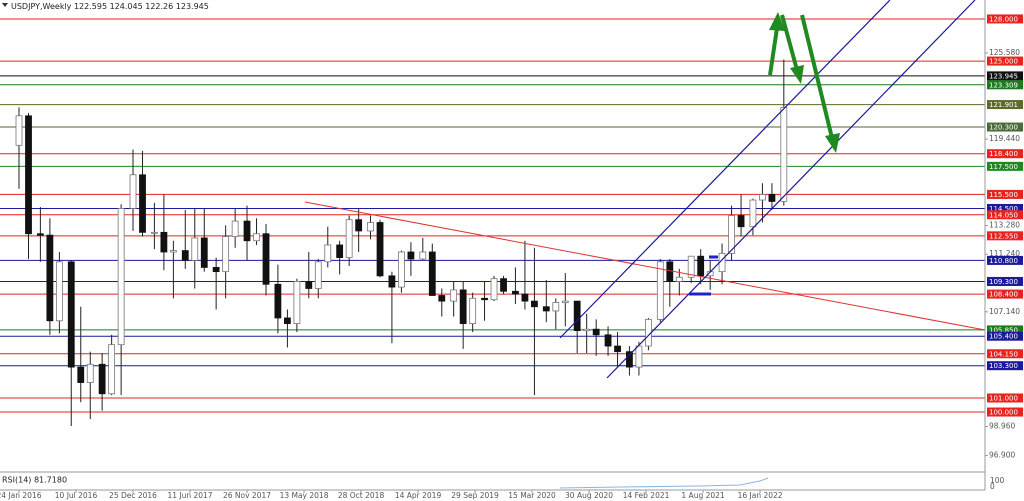 The image size is (1024, 501). What do you see at coordinates (1003, 413) in the screenshot?
I see `level-label: 100.000` at bounding box center [1003, 413].